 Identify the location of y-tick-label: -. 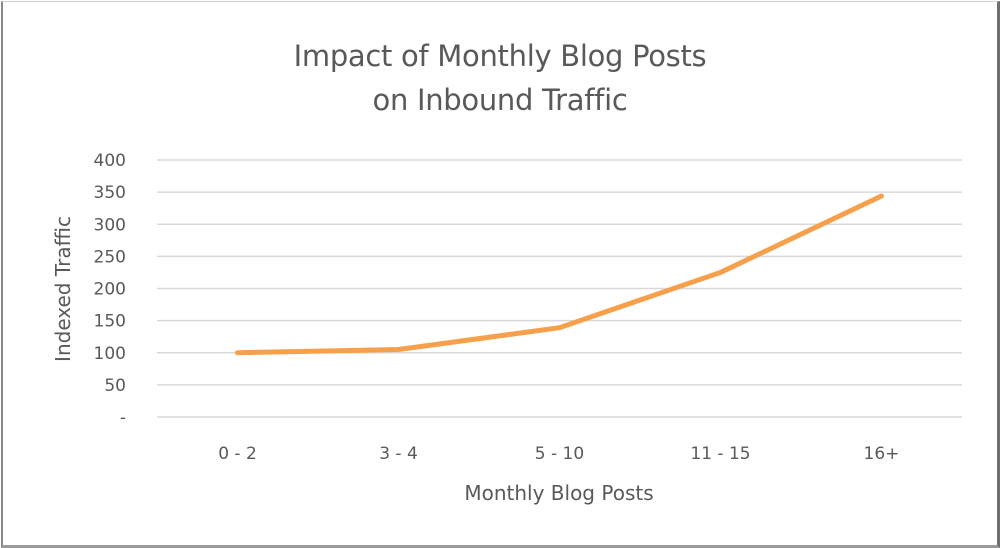
(123, 418).